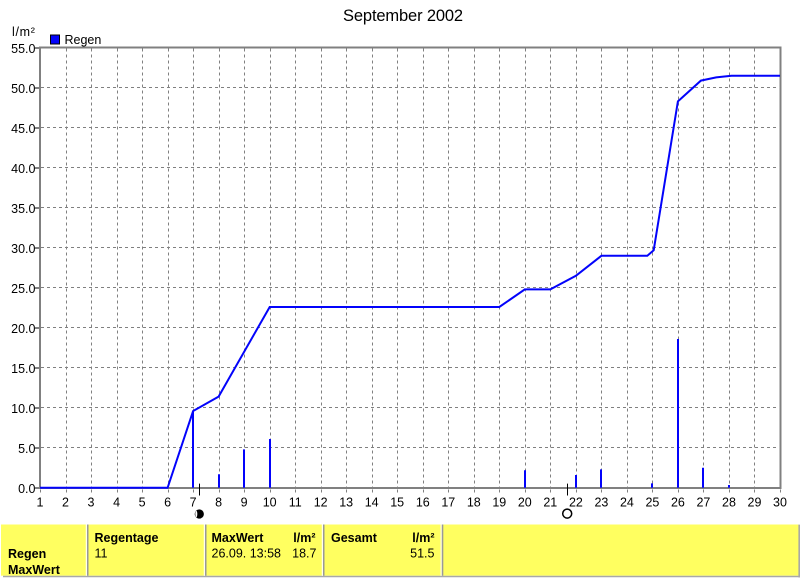  Describe the element at coordinates (627, 503) in the screenshot. I see `svg-text: 24` at that location.